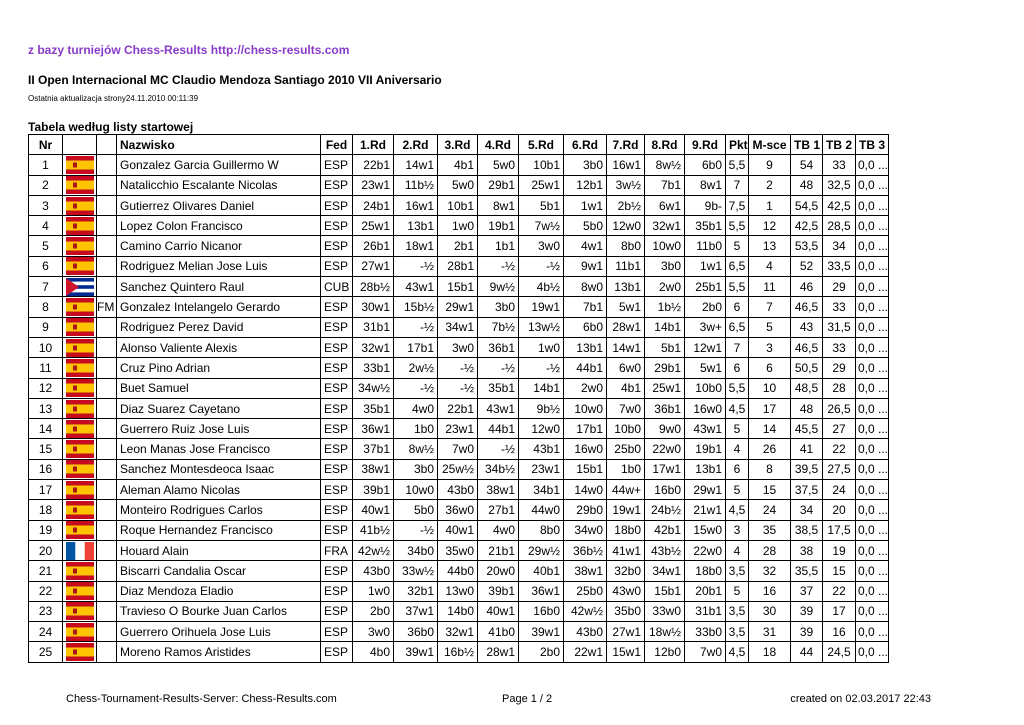 This screenshot has height=725, width=1024. I want to click on player-name: Rodriguez Melian Jose Luis, so click(218, 266).